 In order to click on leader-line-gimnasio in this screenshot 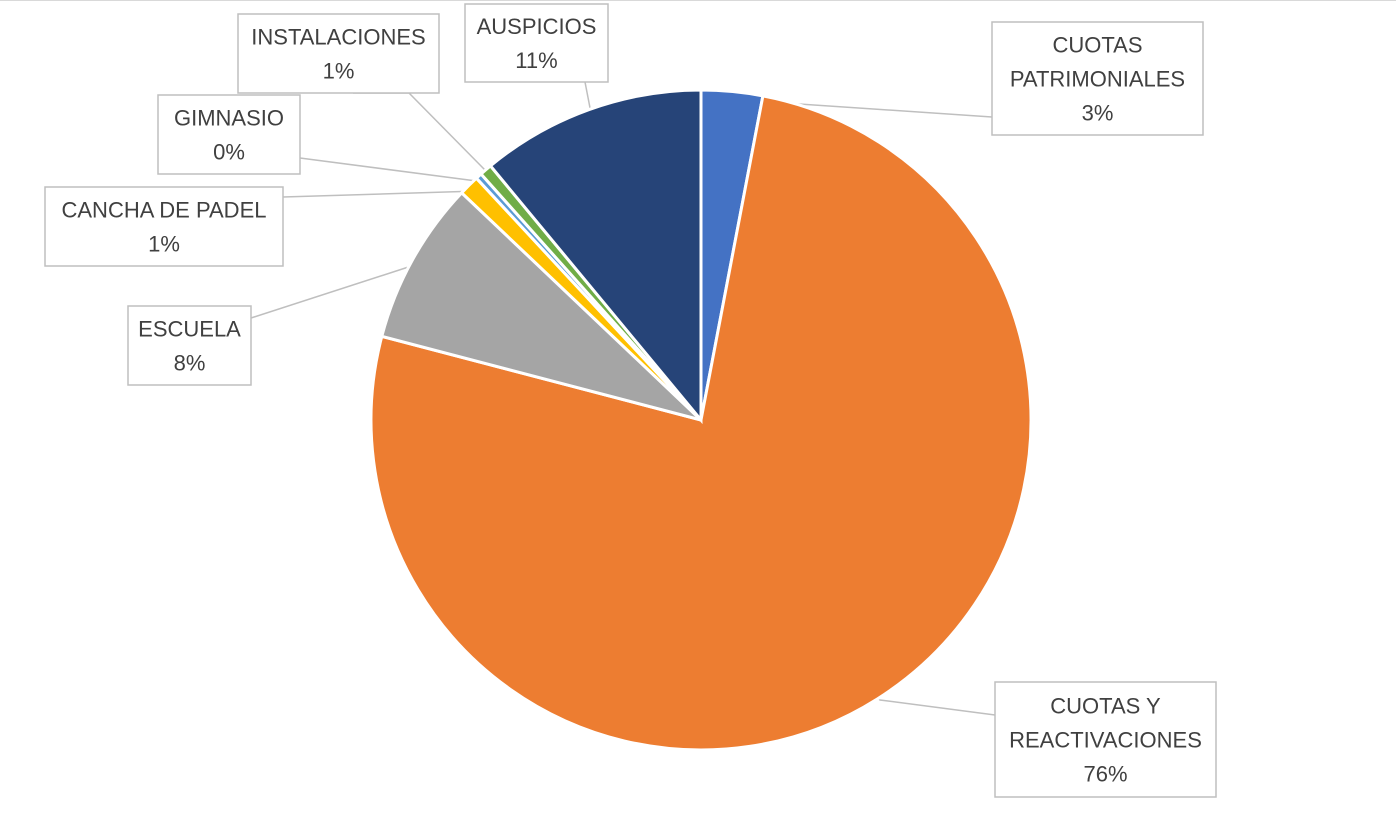, I will do `click(392, 170)`.